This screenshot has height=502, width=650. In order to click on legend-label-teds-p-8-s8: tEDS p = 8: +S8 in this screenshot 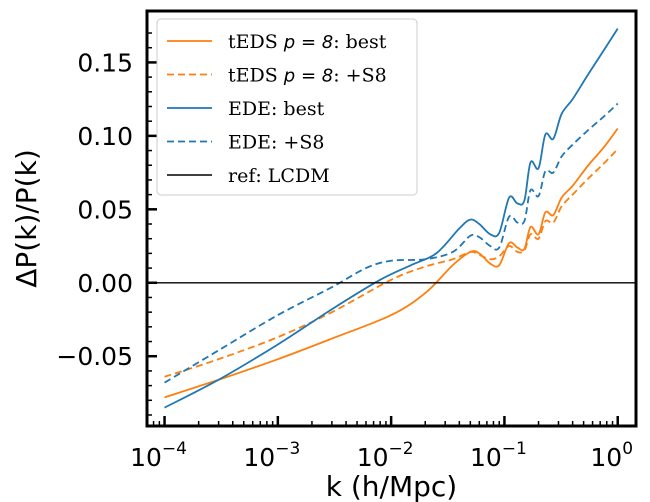, I will do `click(307, 76)`.